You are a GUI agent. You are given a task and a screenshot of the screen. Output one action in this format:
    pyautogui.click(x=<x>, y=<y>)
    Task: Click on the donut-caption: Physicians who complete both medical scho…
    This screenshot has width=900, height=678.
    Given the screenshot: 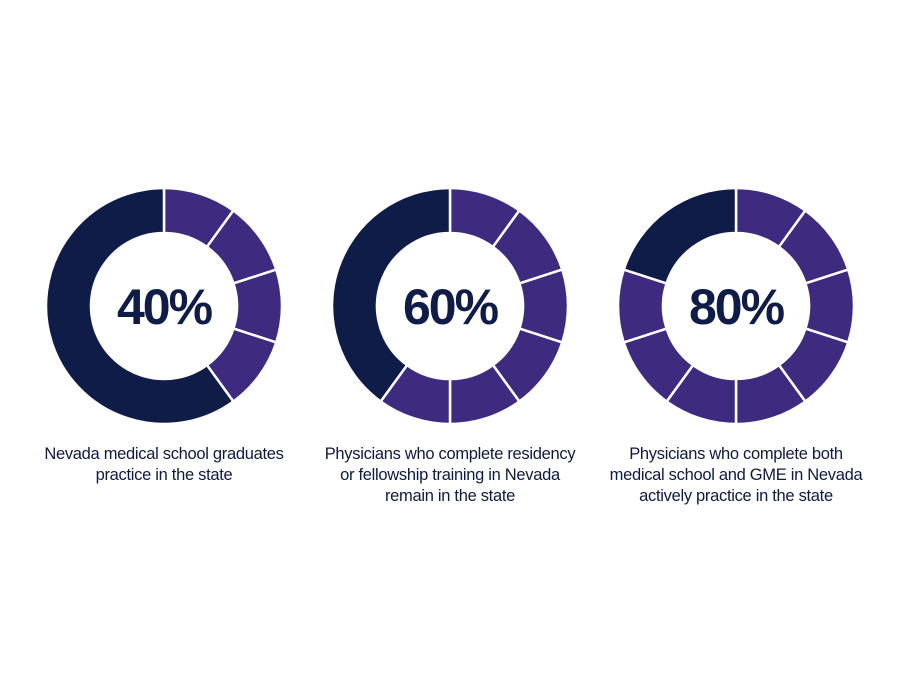 What is the action you would take?
    pyautogui.click(x=736, y=475)
    